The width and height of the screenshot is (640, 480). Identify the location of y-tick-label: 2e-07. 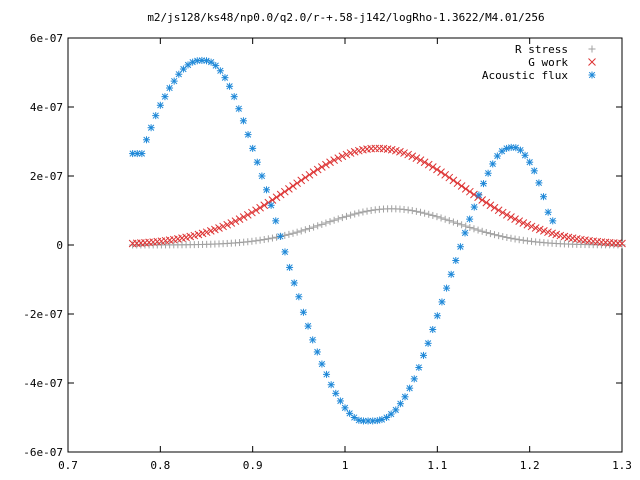
(46, 176).